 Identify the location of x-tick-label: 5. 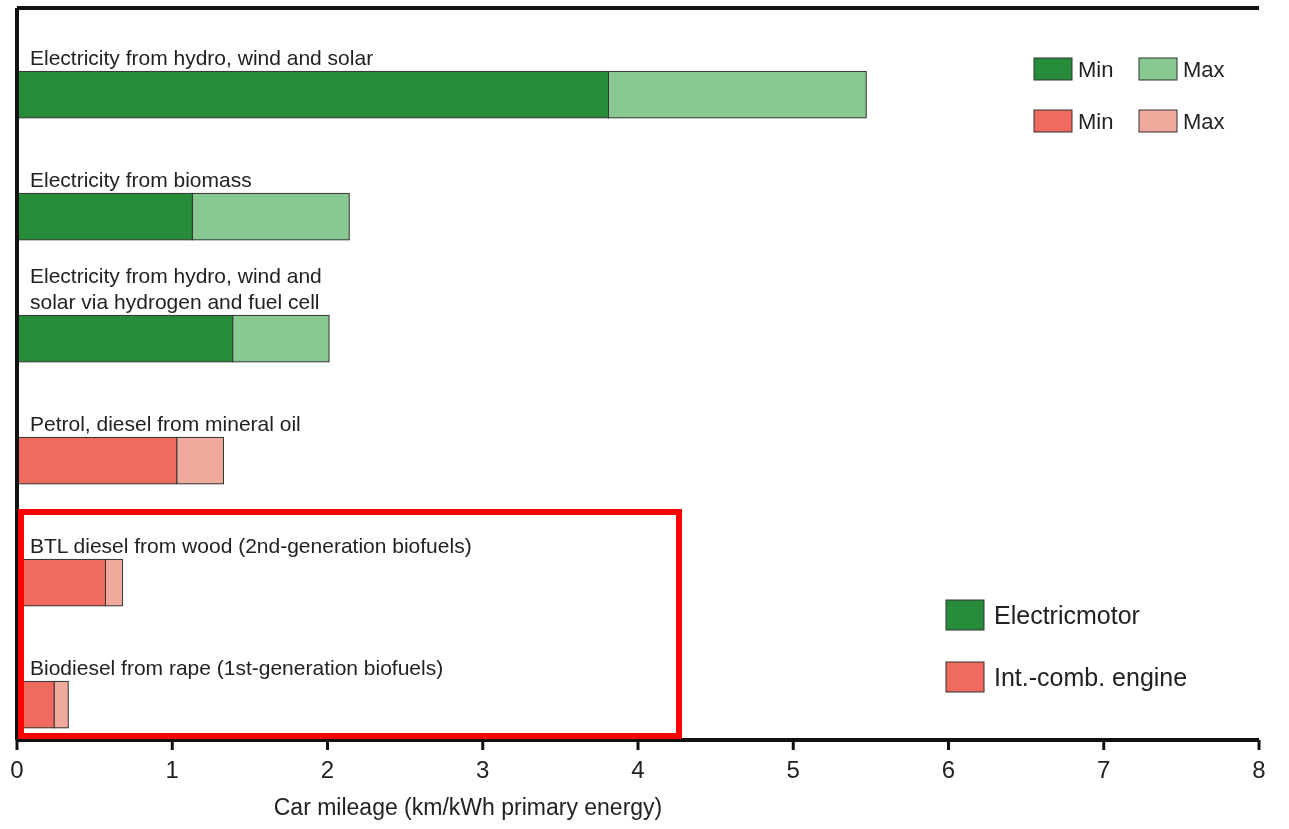
(793, 769).